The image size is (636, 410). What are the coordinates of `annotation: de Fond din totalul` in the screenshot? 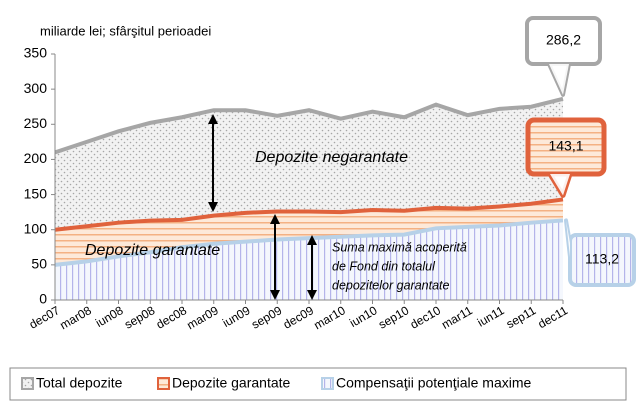 It's located at (384, 266).